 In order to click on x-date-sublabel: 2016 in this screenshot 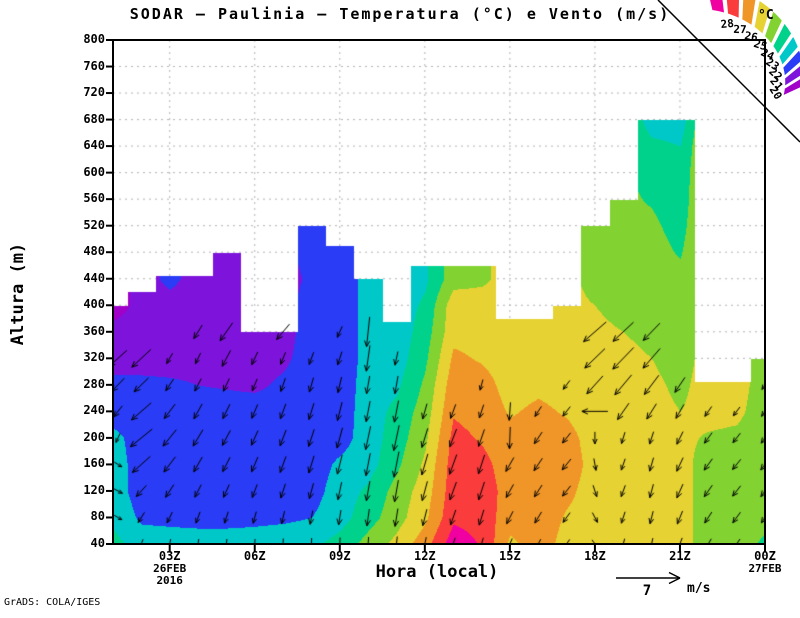, I will do `click(169, 580)`.